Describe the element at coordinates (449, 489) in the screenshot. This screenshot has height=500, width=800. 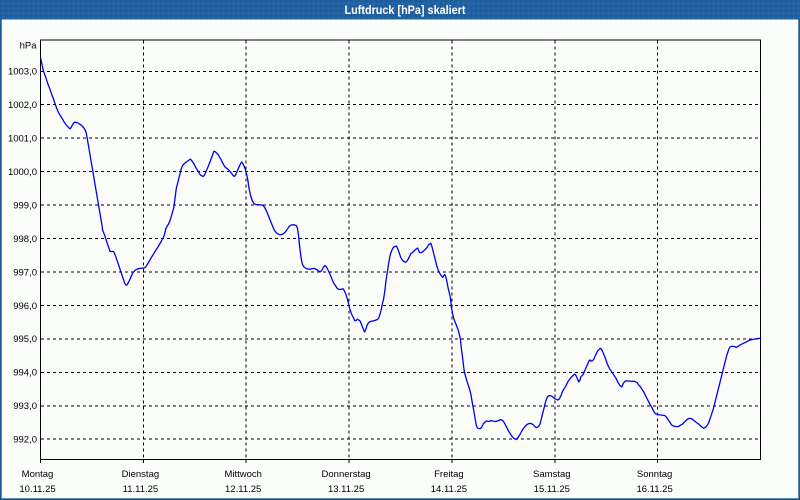
I see `svg-text: 14.11.25` at that location.